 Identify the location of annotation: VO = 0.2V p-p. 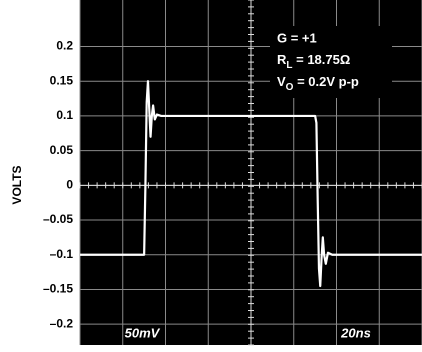
(318, 83).